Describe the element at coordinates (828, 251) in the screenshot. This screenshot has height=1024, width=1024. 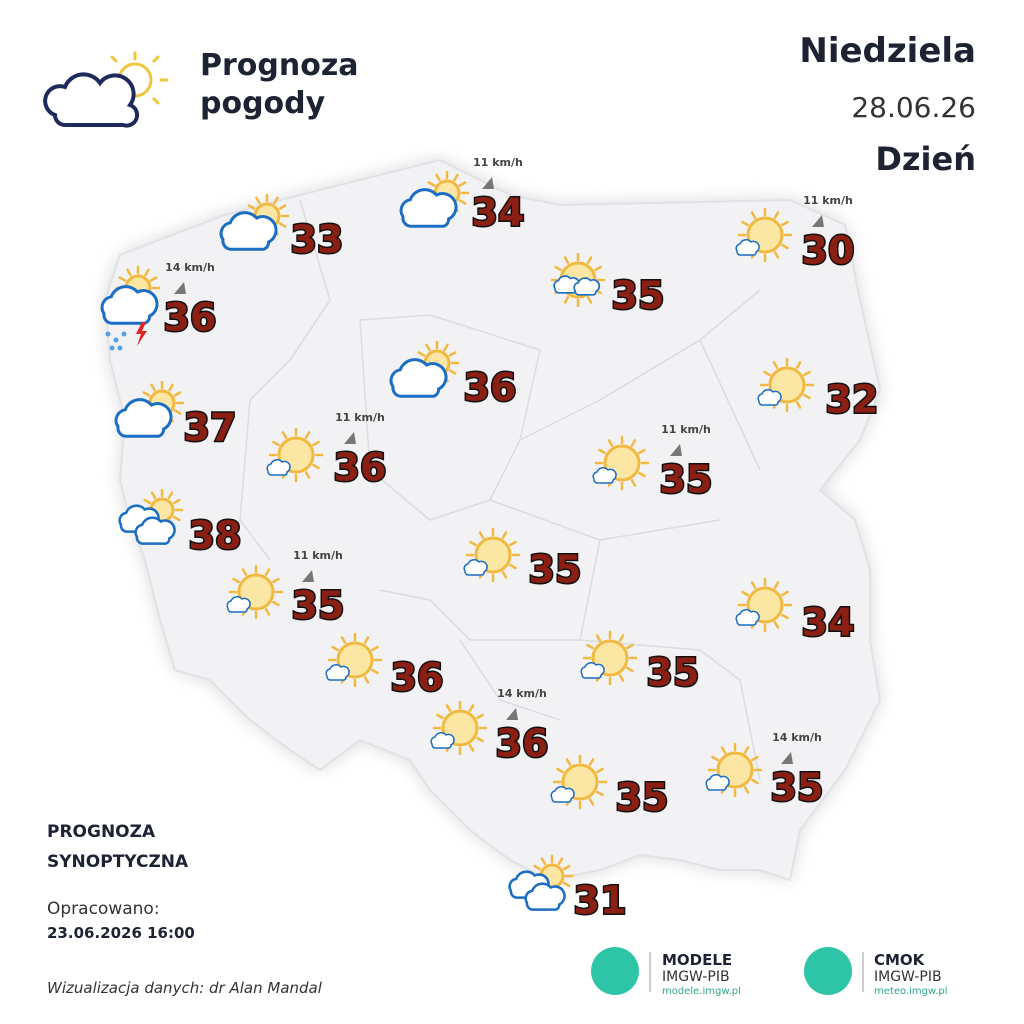
I see `temperature: 30` at that location.